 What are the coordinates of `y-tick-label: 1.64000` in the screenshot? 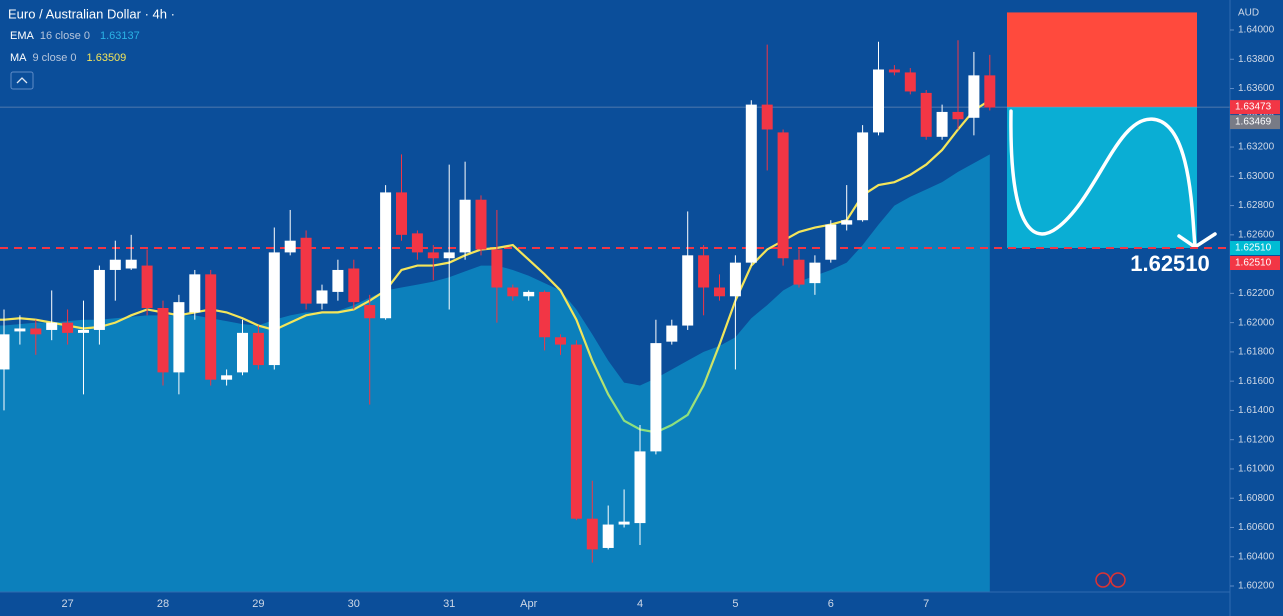 It's located at (1256, 30).